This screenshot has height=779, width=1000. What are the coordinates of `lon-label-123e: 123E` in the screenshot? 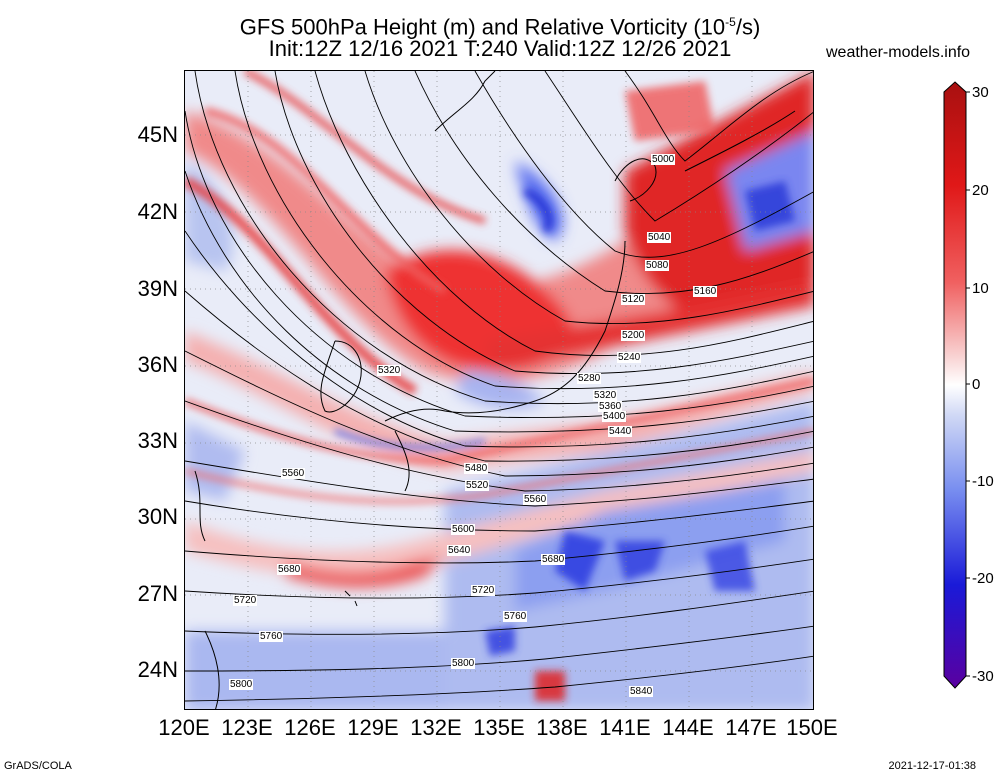 It's located at (247, 727).